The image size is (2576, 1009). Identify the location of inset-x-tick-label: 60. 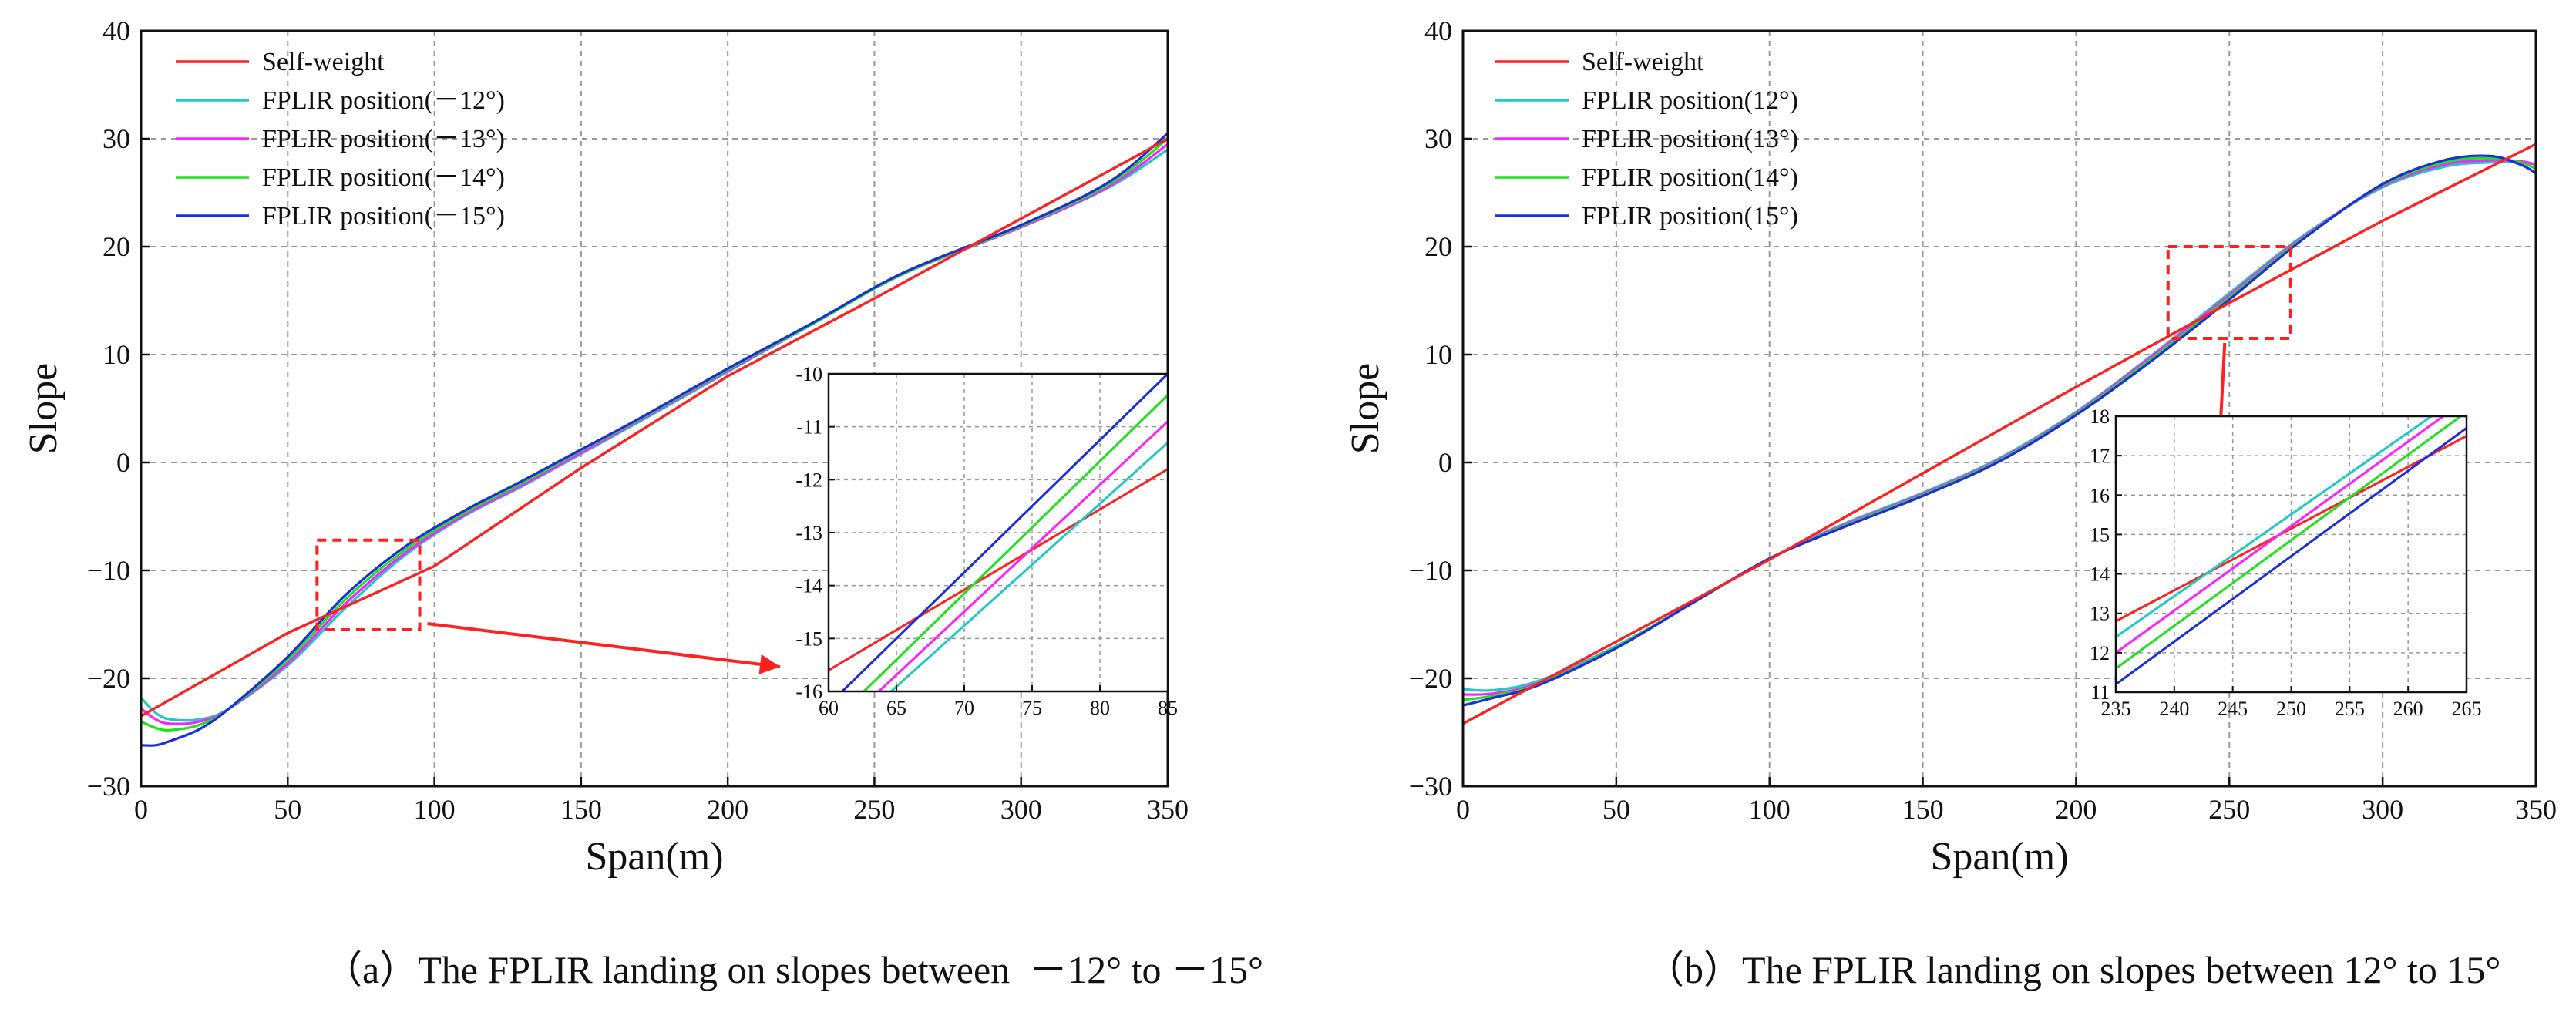
(829, 708).